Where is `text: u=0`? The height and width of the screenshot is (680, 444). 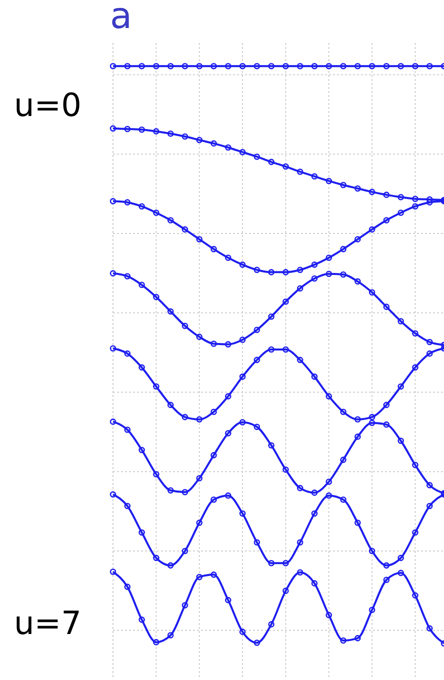
text: u=0 is located at coordinates (48, 105).